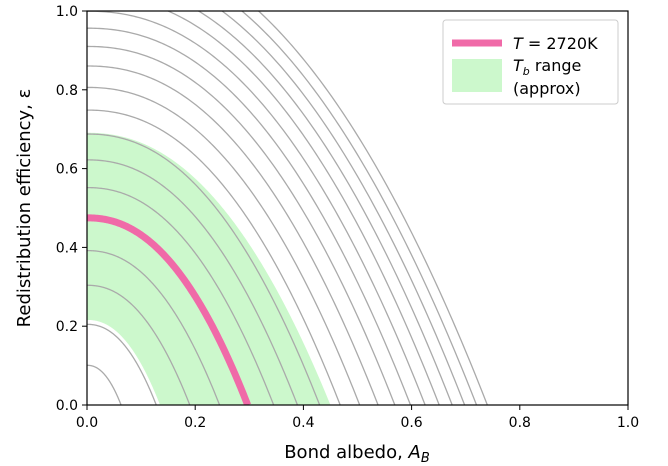 The image size is (668, 466). I want to click on y-tick-label: 0.8, so click(67, 91).